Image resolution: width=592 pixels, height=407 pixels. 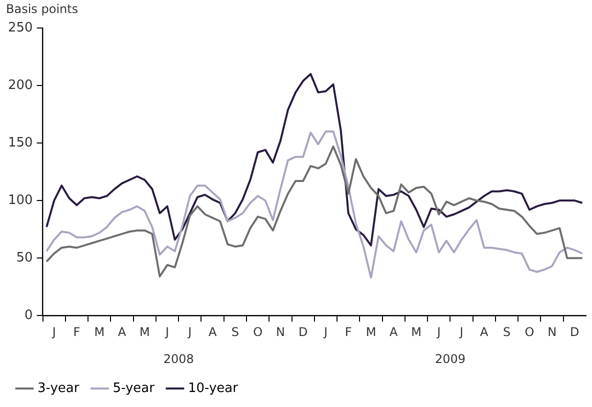 I want to click on y-tick-label: 50, so click(x=24, y=258).